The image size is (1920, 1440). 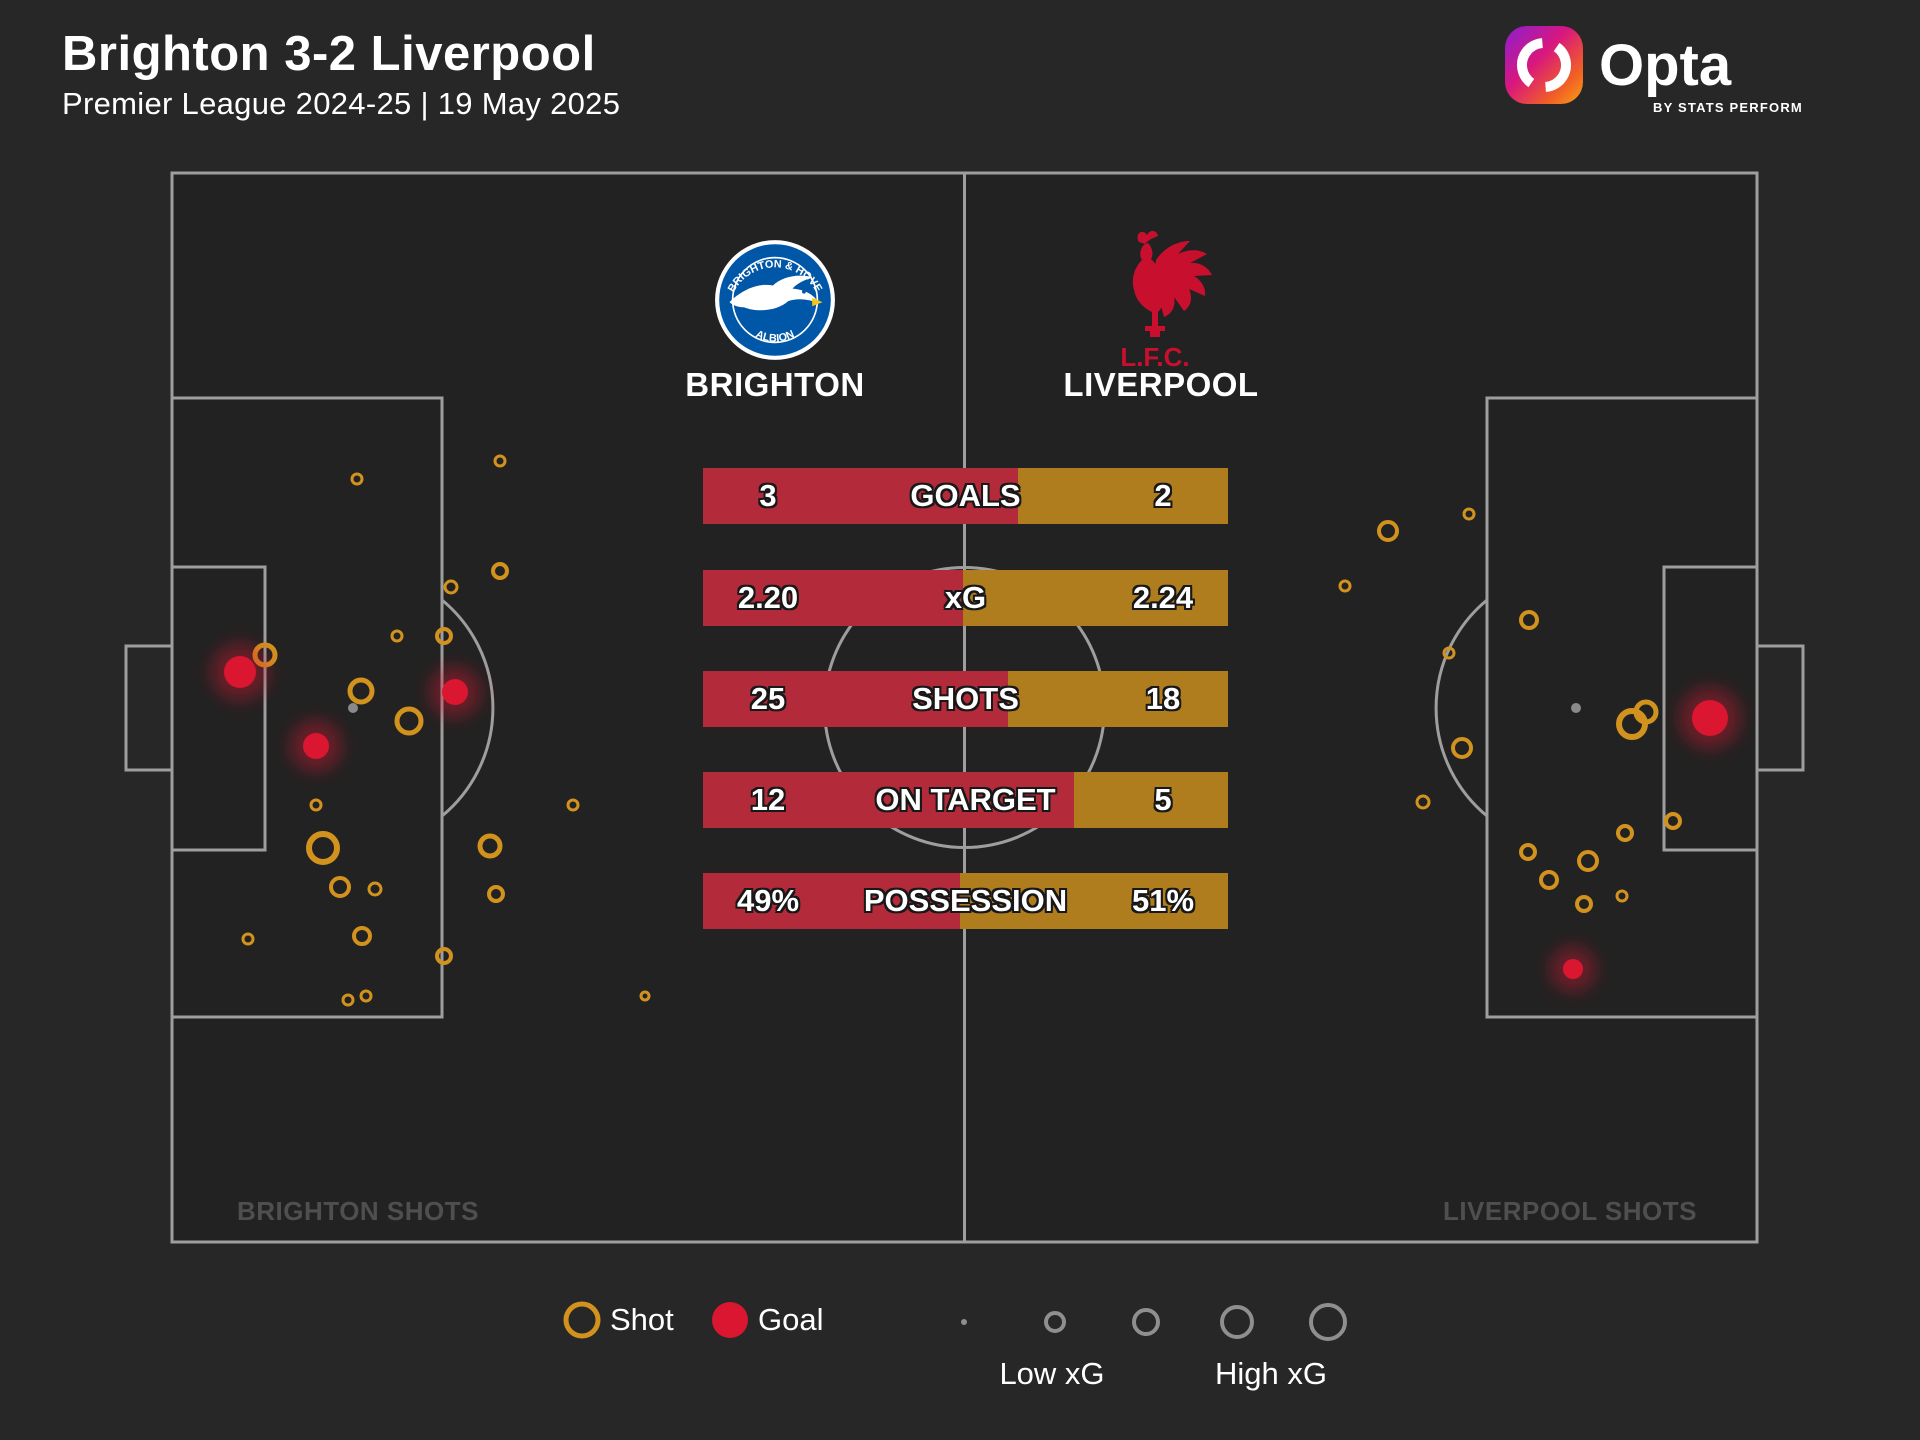 I want to click on crest-text-bottom: ALBION, so click(x=775, y=336).